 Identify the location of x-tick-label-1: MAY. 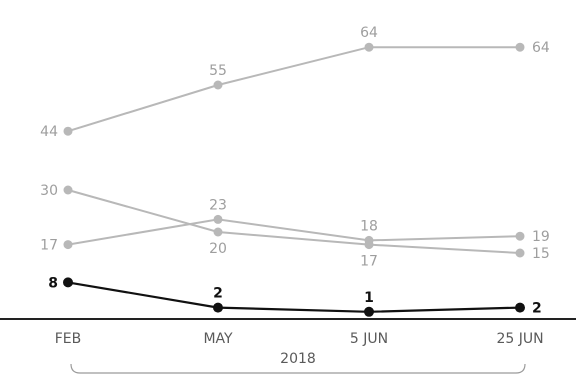
(218, 339).